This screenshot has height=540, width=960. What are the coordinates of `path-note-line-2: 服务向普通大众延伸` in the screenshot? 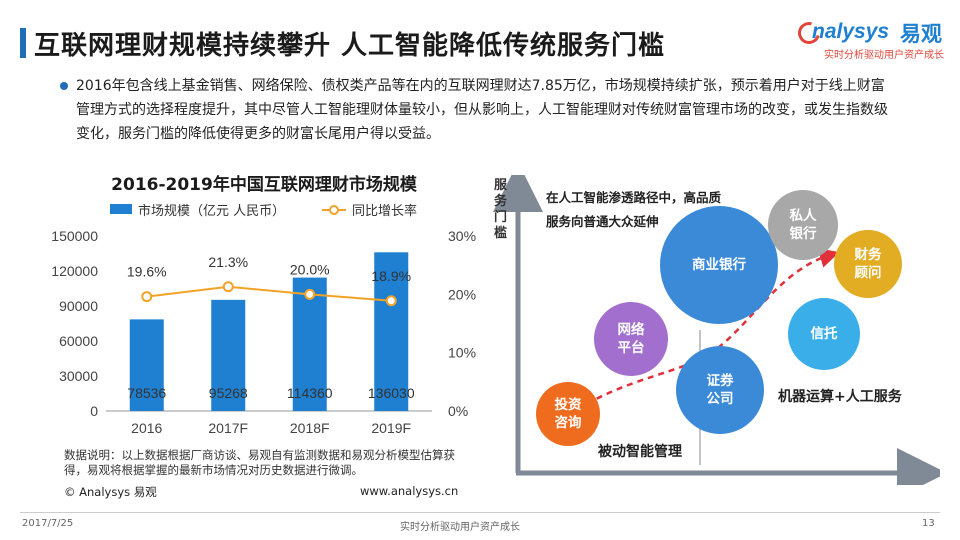 It's located at (602, 221).